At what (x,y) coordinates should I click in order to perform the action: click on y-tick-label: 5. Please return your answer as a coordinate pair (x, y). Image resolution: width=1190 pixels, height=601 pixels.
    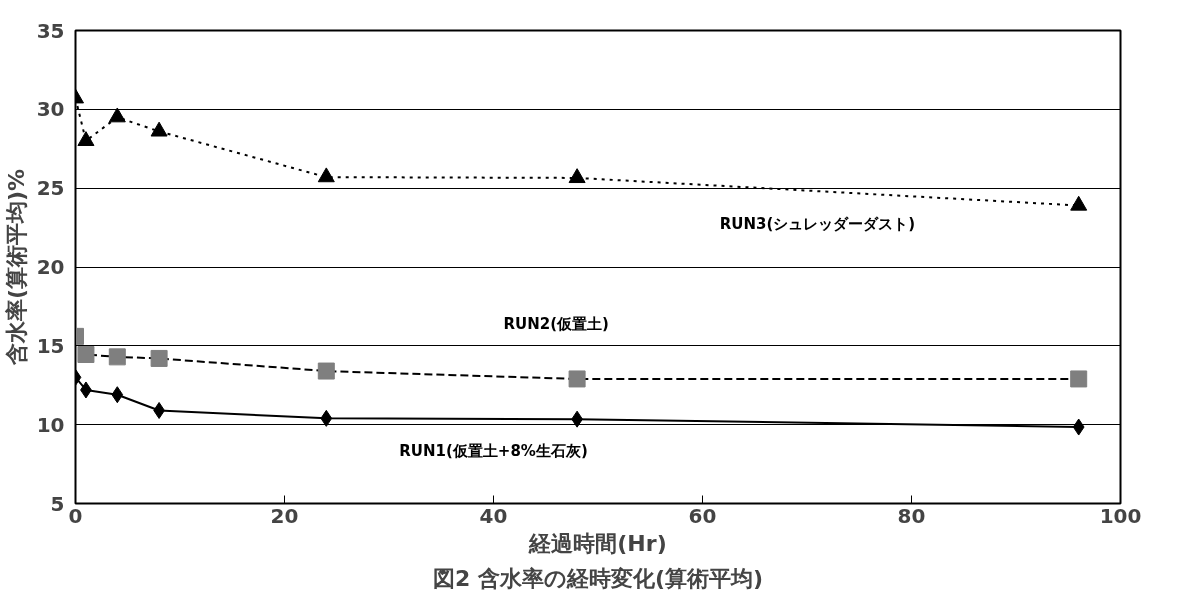
    Looking at the image, I should click on (57, 503).